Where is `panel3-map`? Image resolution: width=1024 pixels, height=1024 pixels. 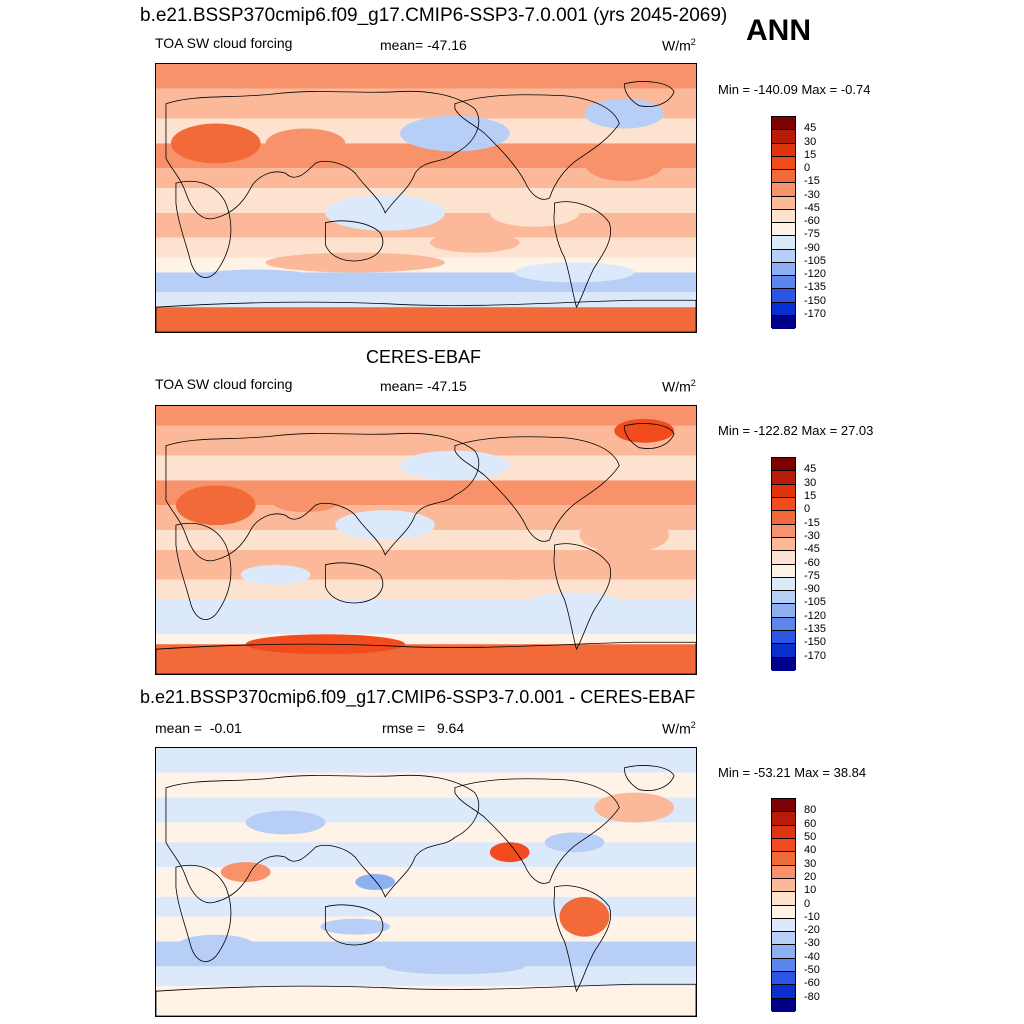 panel3-map is located at coordinates (426, 882).